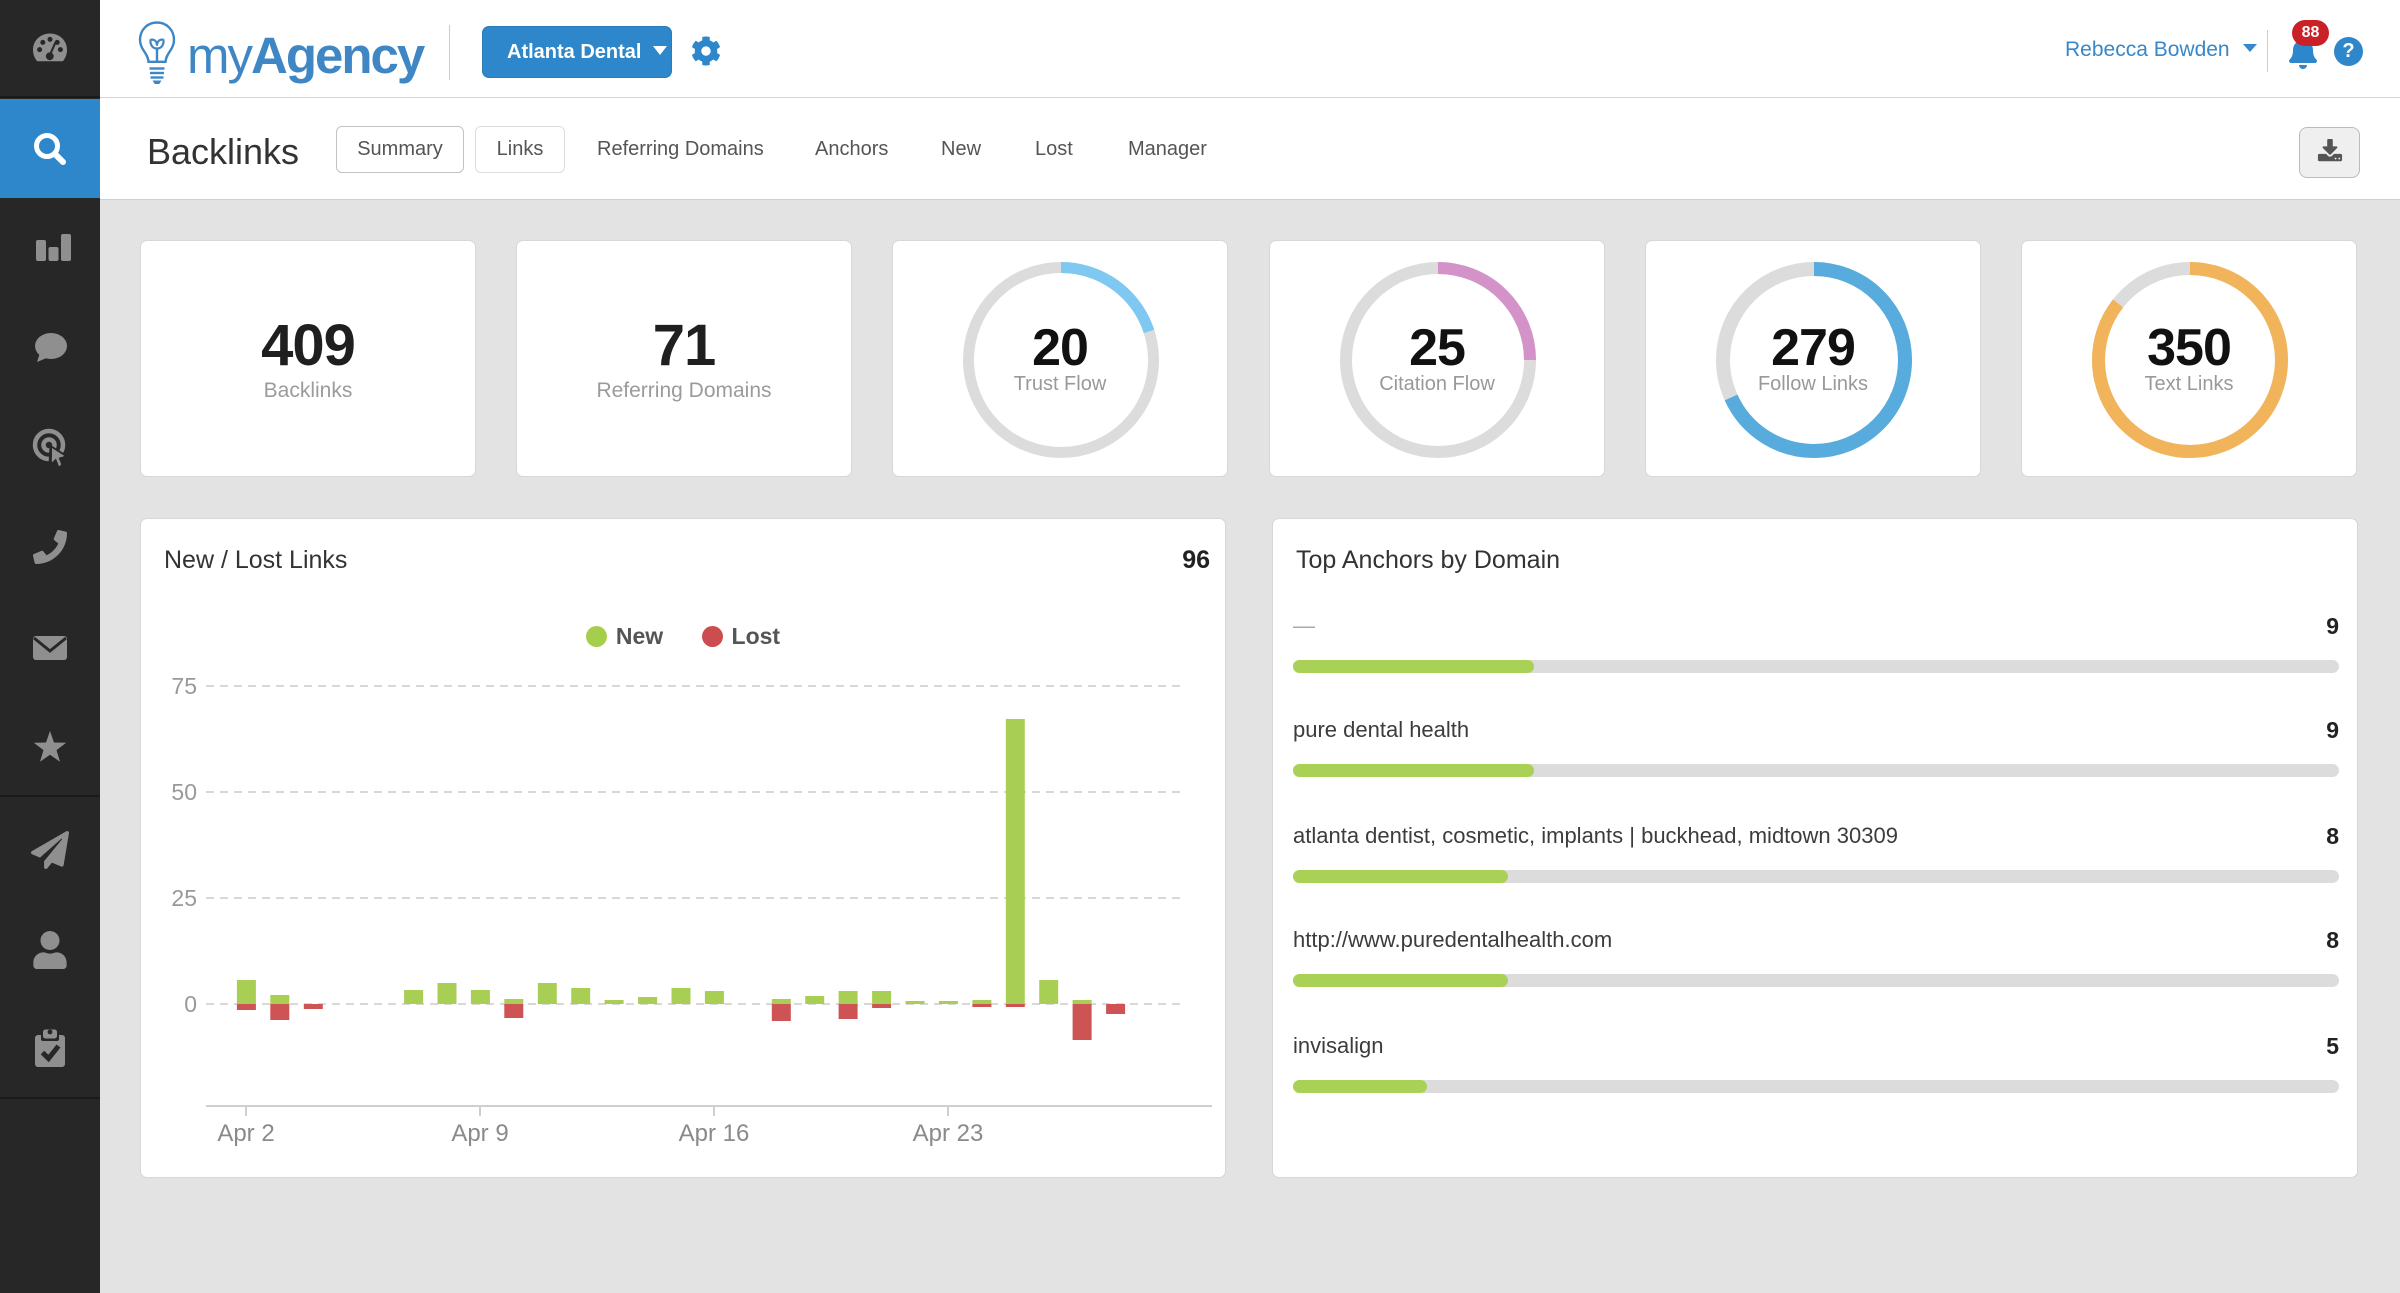 This screenshot has height=1293, width=2400. Describe the element at coordinates (479, 1133) in the screenshot. I see `svg-text: Apr 9` at that location.